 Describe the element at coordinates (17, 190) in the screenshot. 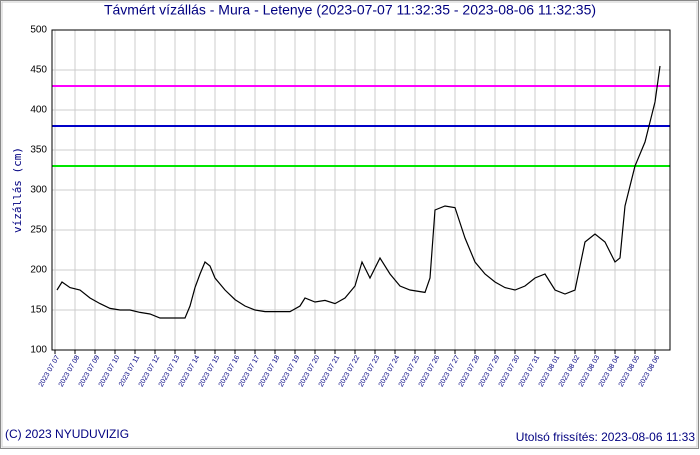

I see `y-axis-label: vízállás (cm)` at that location.